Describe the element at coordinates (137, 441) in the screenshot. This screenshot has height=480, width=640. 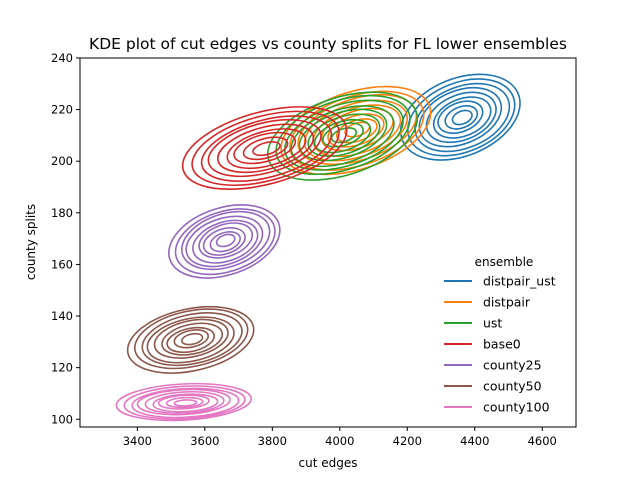
I see `x-tick-label: 3400` at that location.